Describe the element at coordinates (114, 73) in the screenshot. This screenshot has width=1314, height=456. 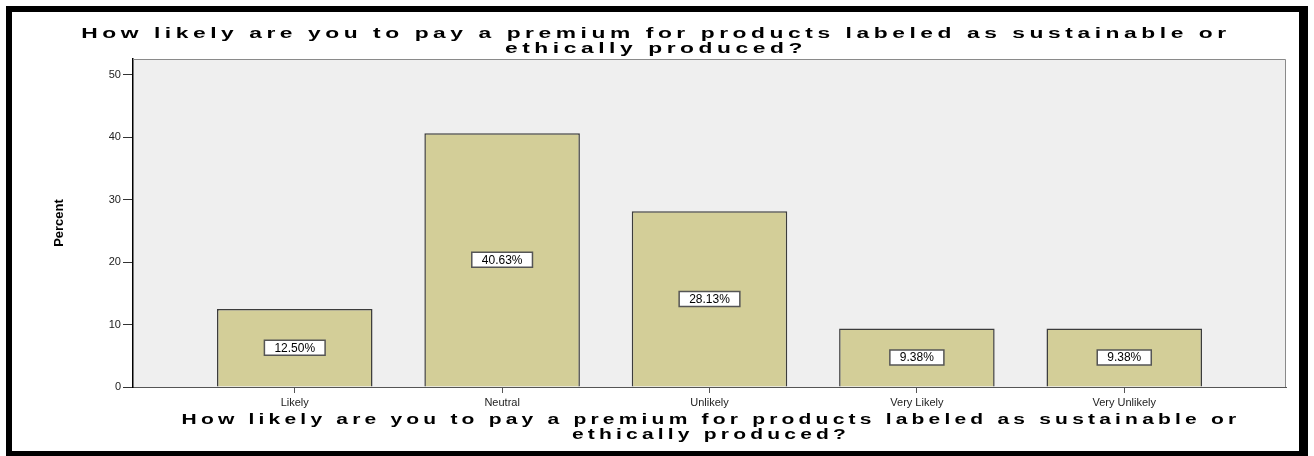
I see `y-tick-label: 50` at that location.